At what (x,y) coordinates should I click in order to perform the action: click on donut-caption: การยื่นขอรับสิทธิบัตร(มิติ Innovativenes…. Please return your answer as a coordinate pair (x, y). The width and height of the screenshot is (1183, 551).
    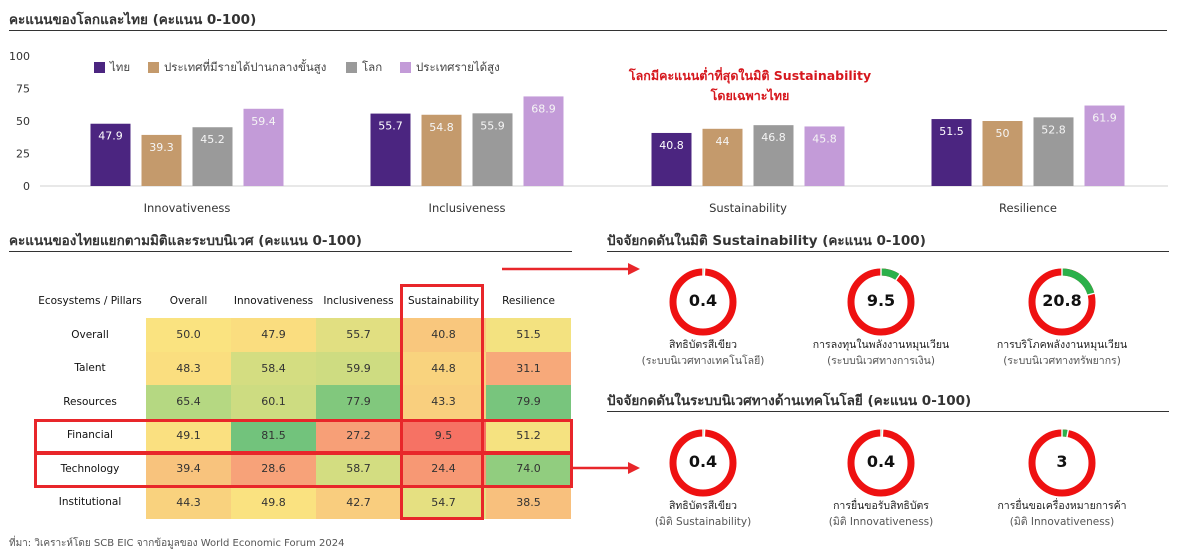
    Looking at the image, I should click on (881, 514).